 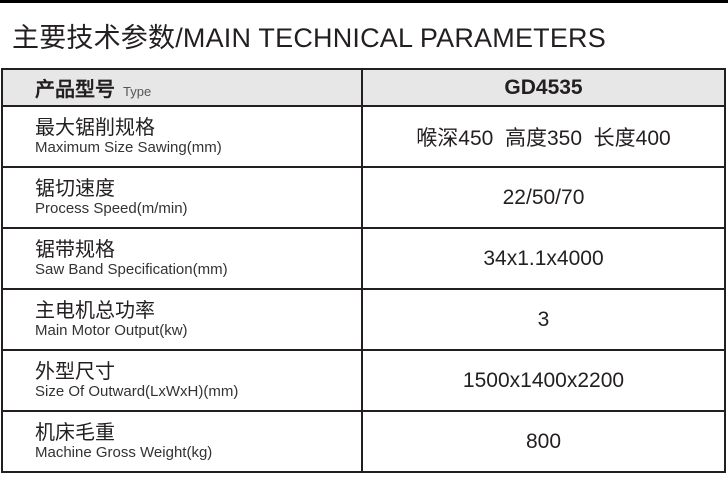 What do you see at coordinates (111, 208) in the screenshot?
I see `parameter-name-en: Process Speed(m/min)` at bounding box center [111, 208].